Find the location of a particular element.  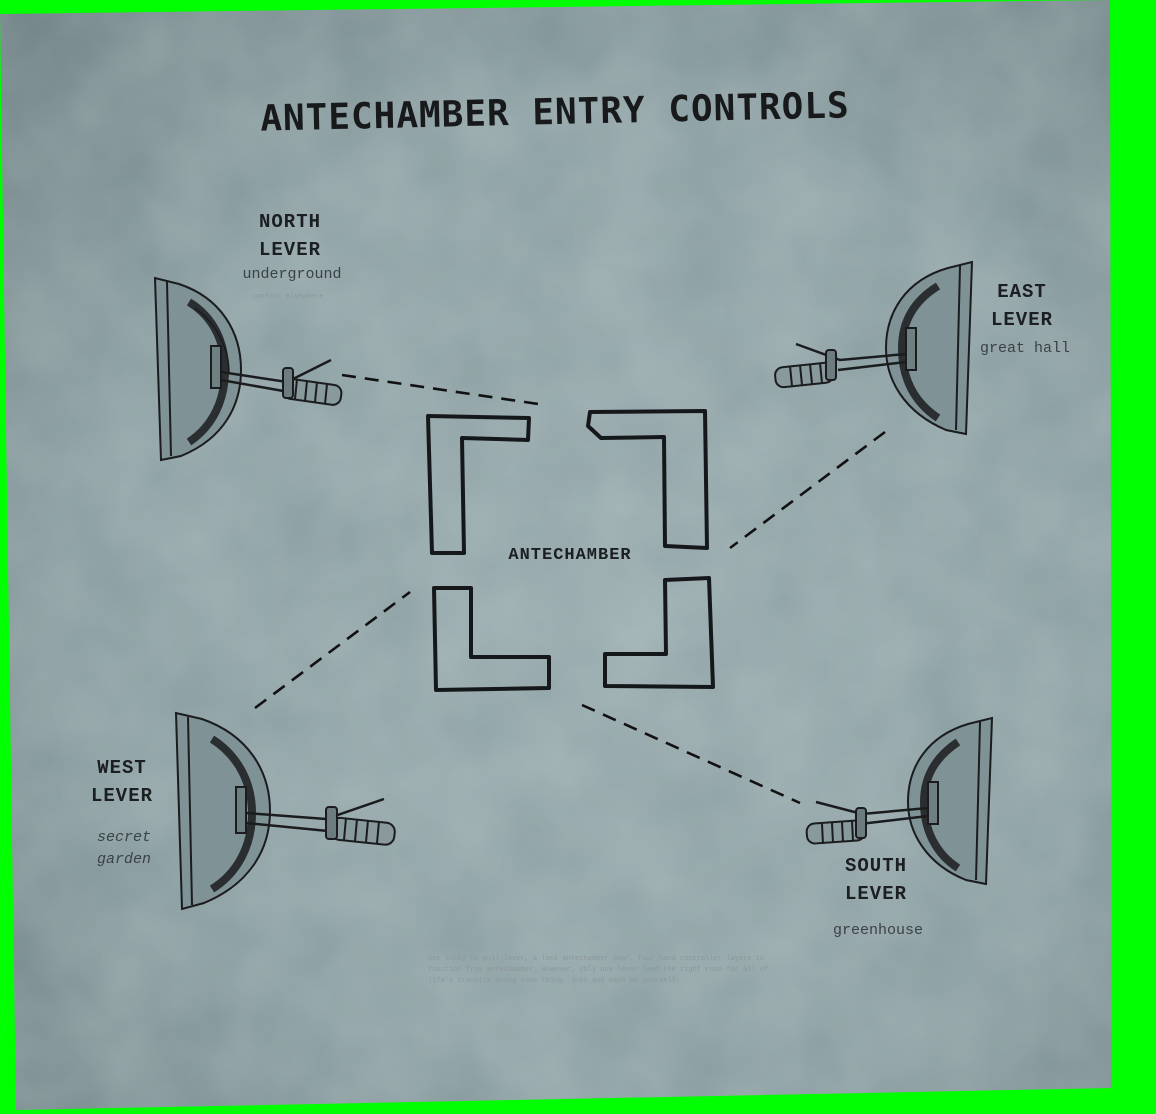

north-lever-line2: LEVER is located at coordinates (289, 250).